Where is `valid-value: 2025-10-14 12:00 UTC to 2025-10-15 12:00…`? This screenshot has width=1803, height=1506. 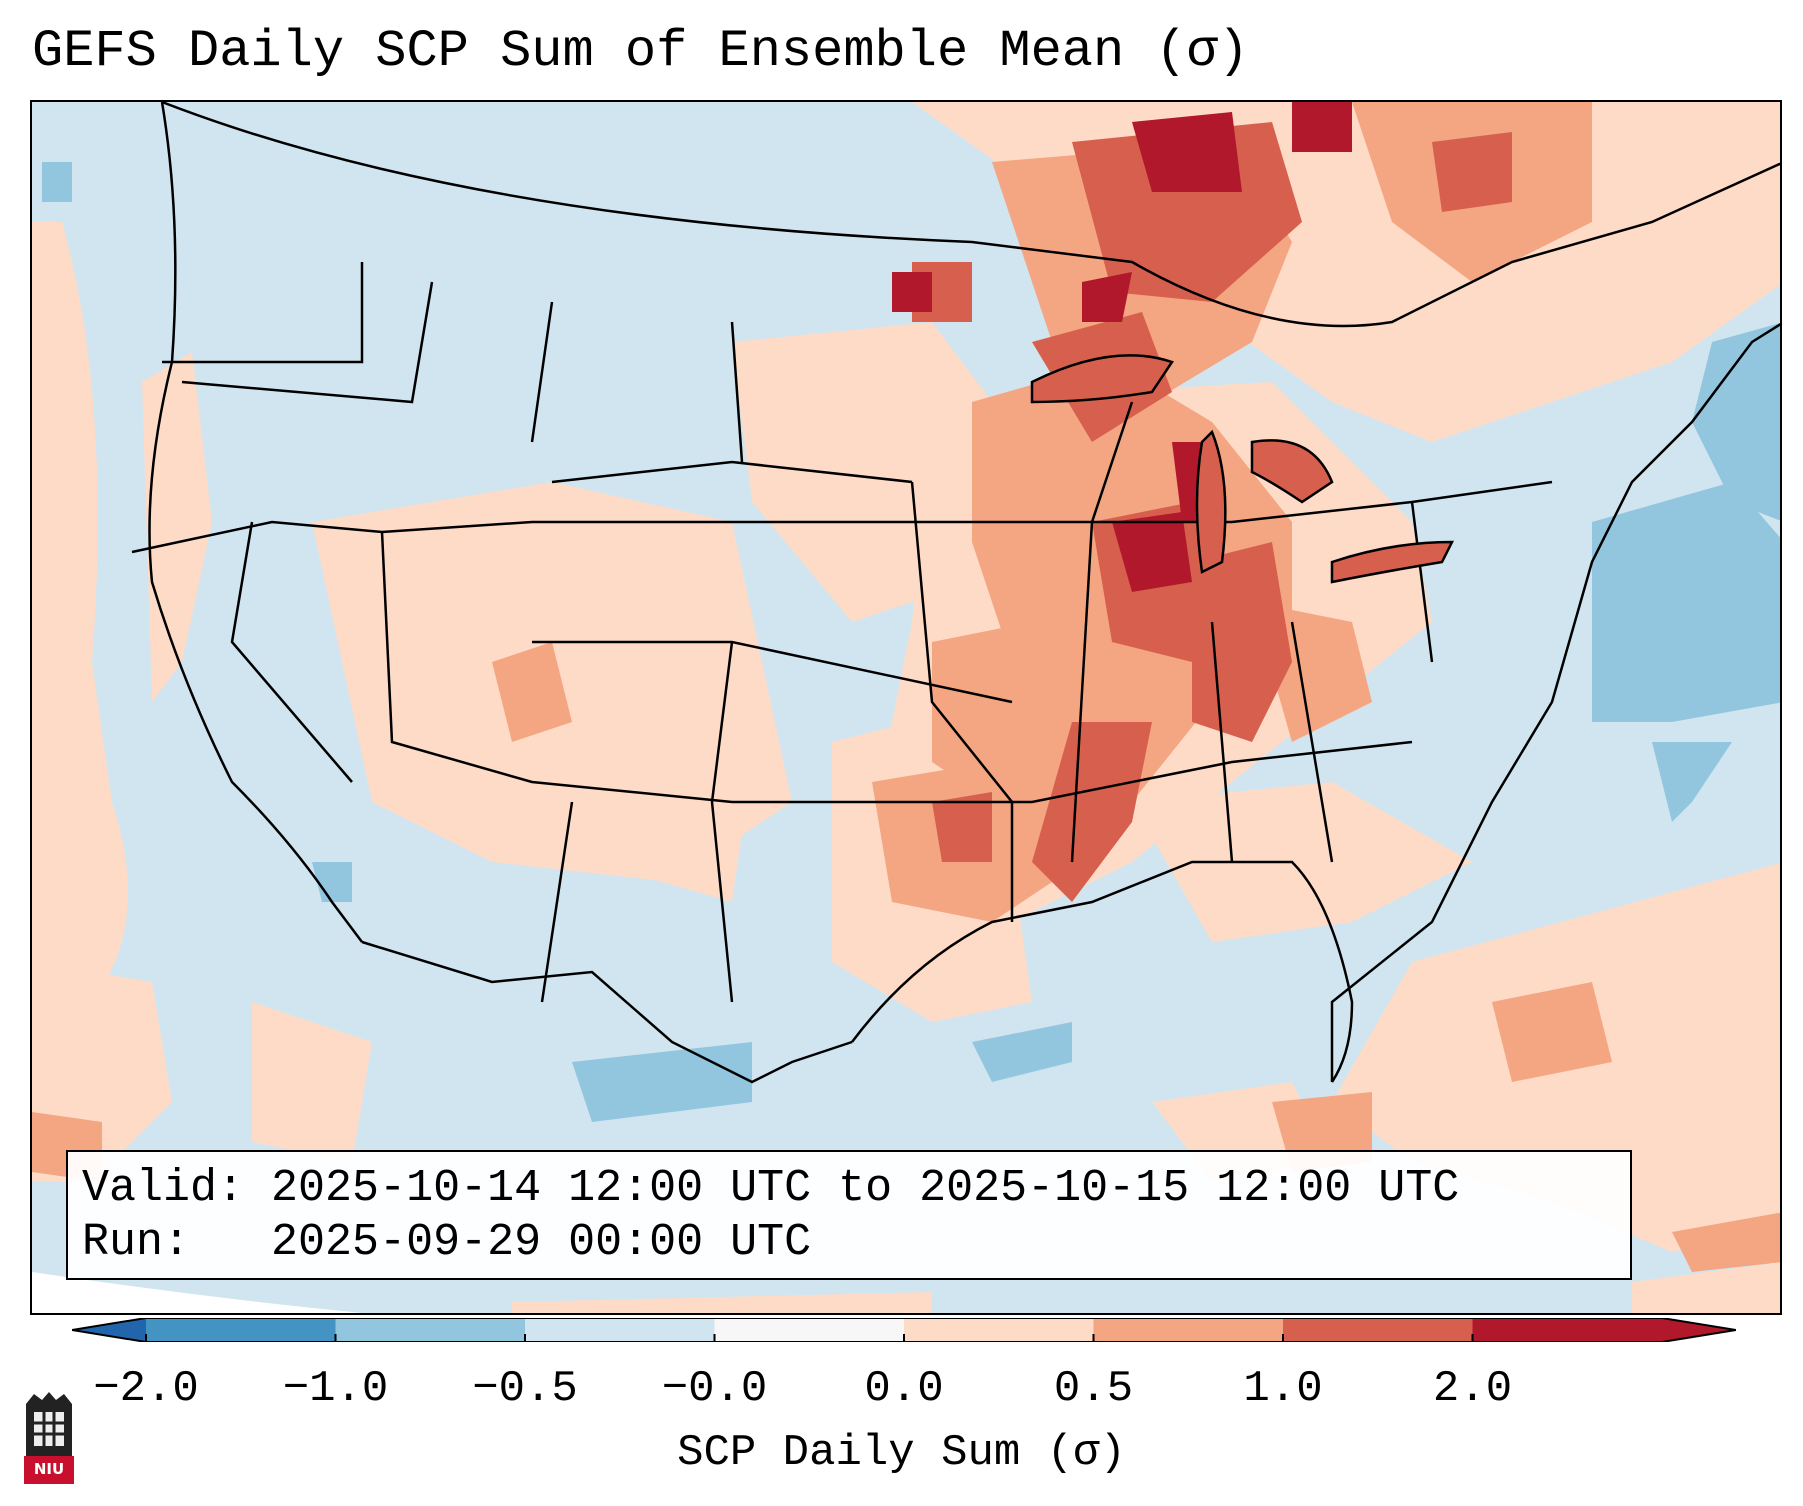 valid-value: 2025-10-14 12:00 UTC to 2025-10-15 12:00… is located at coordinates (865, 1188).